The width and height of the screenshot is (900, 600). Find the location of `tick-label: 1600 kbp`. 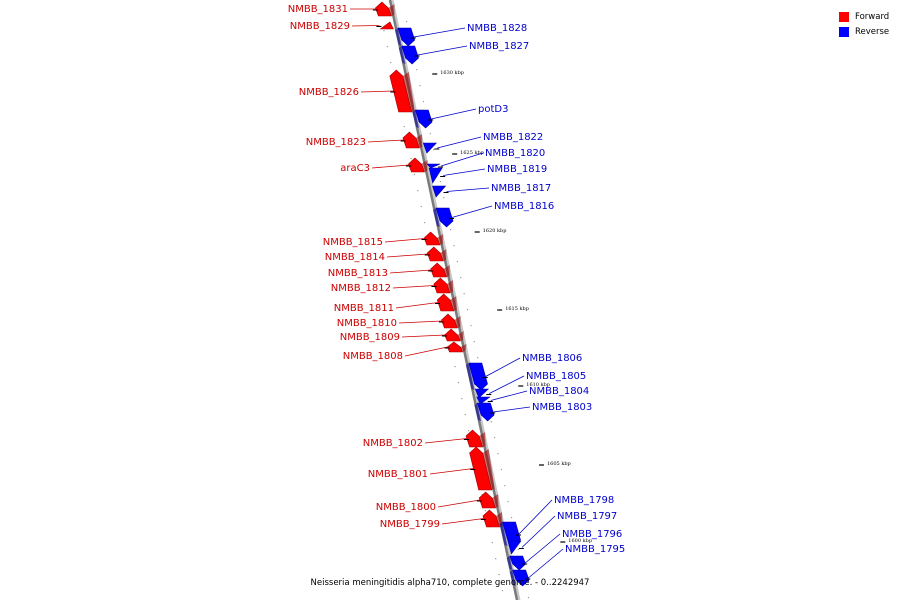

tick-label: 1600 kbp is located at coordinates (580, 541).